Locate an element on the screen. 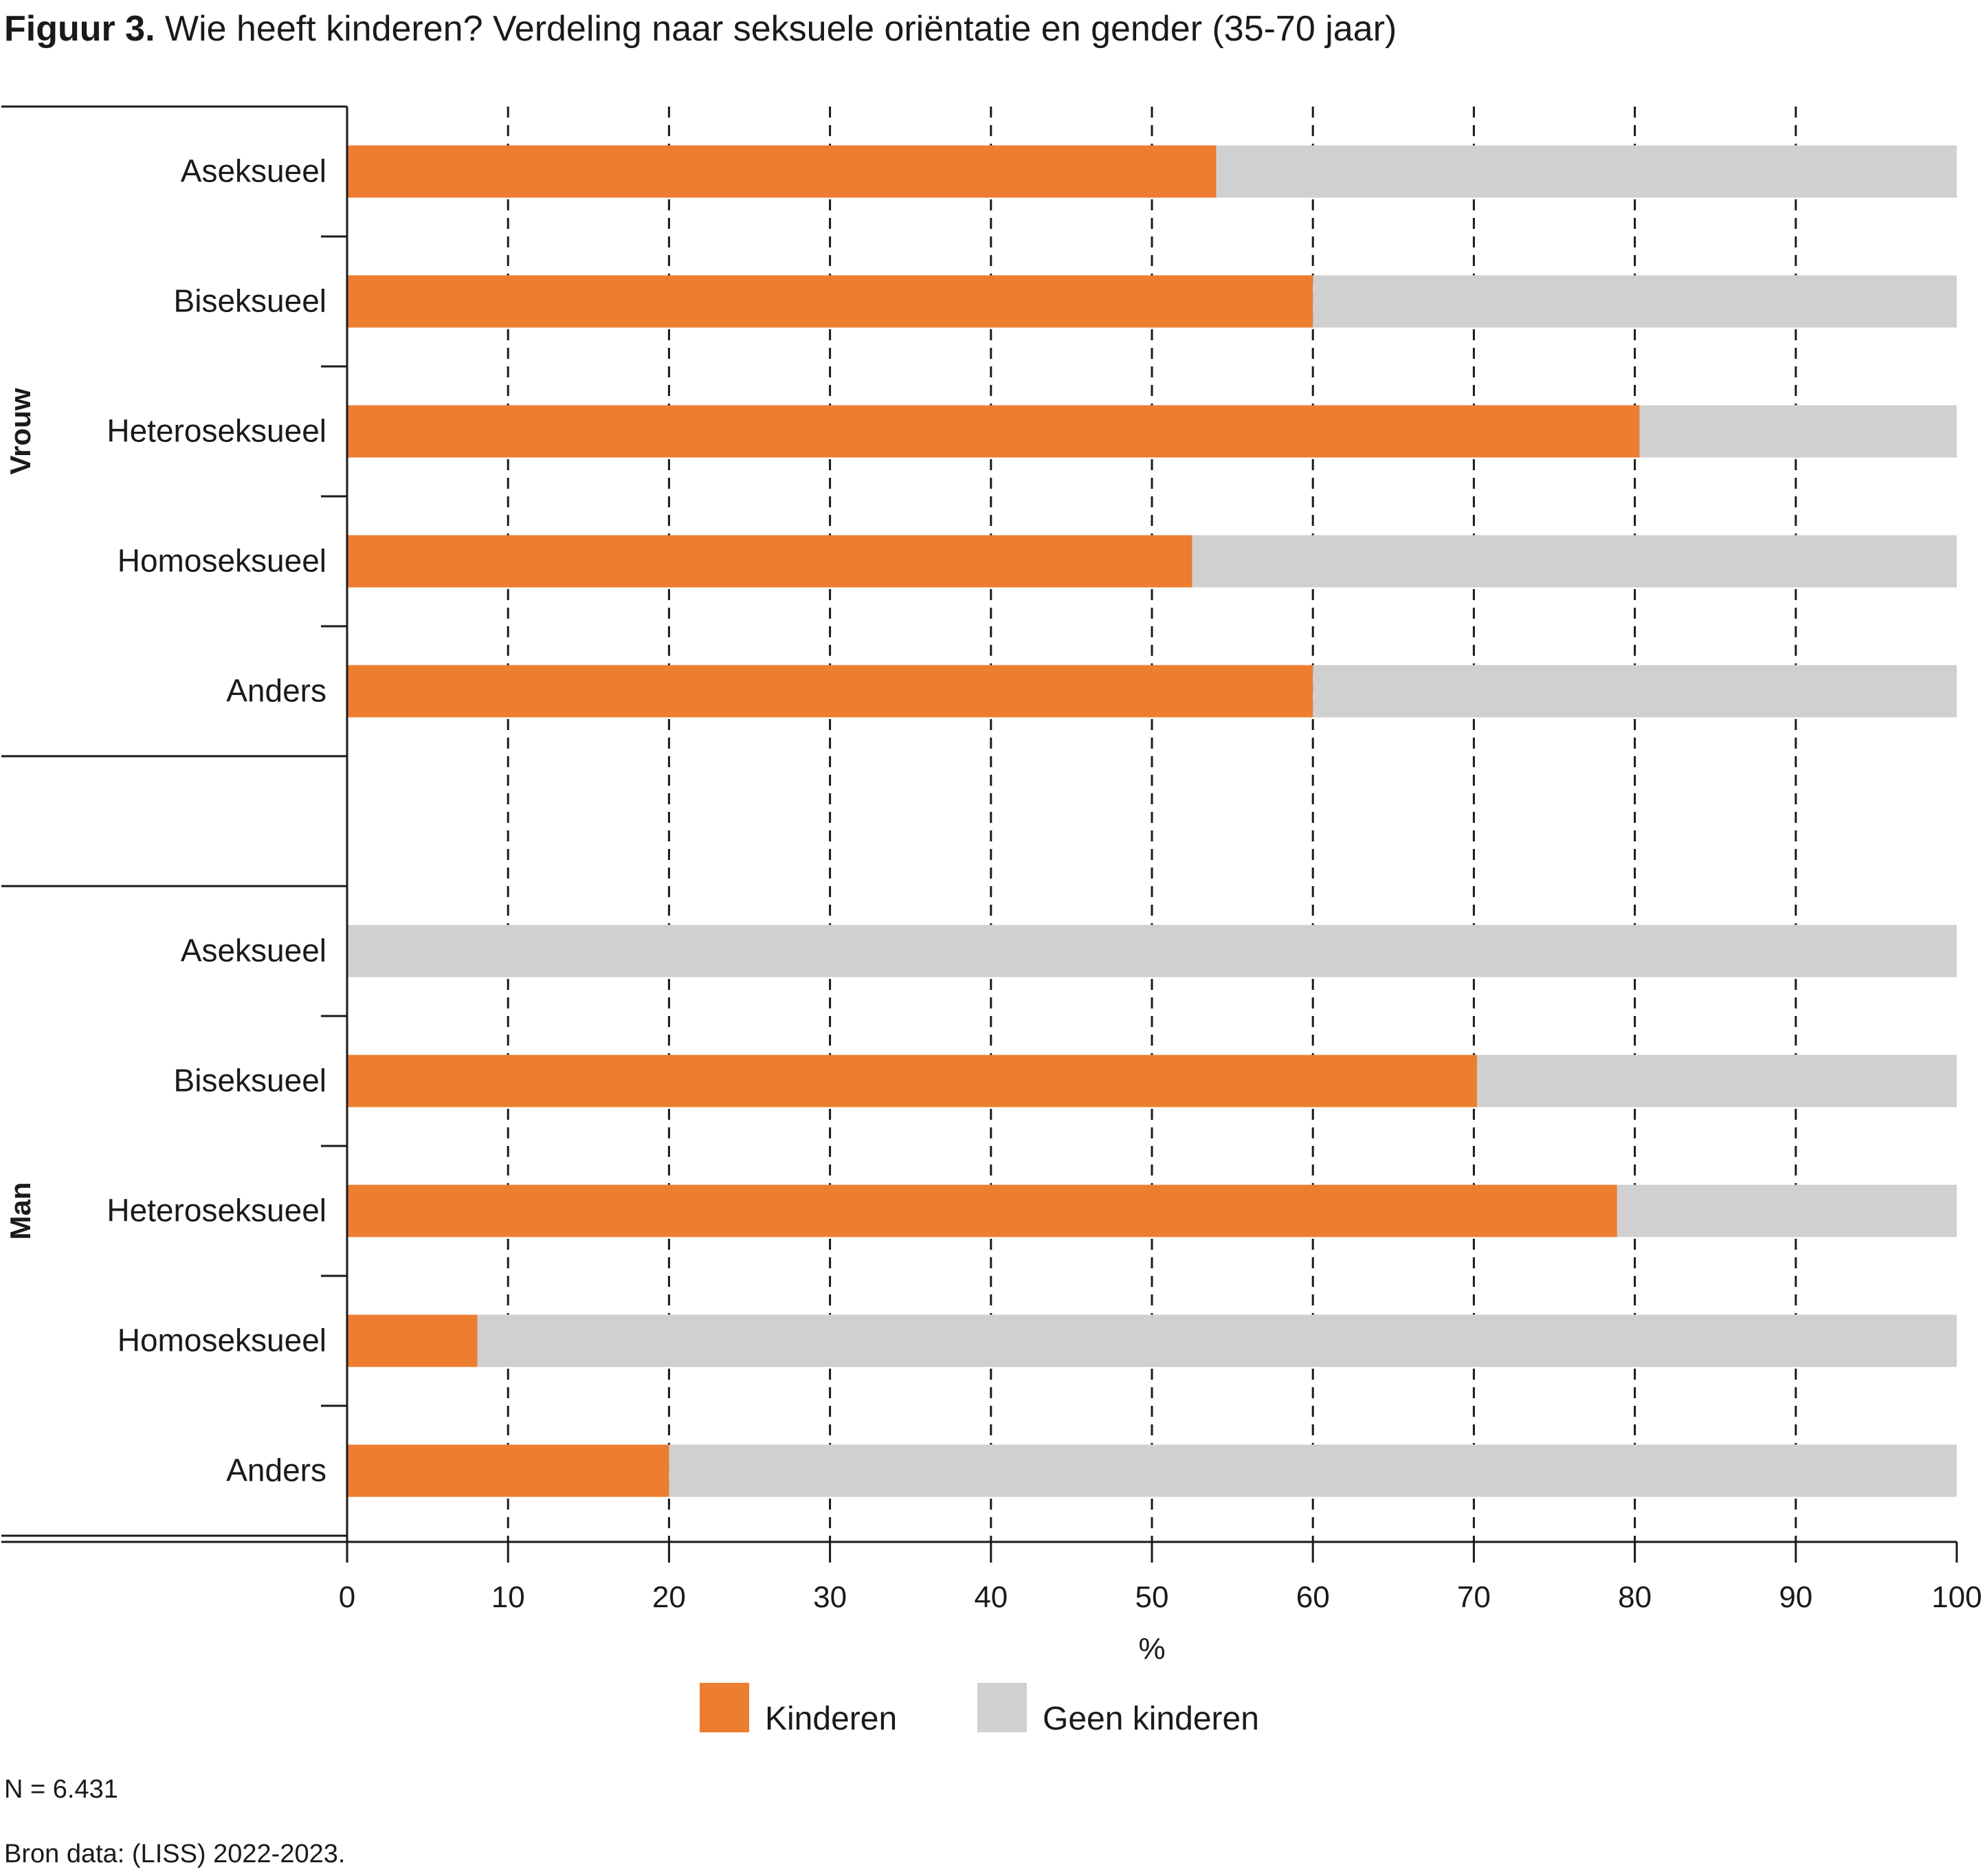  source-note: Bron data: (LISS) 2022-2023. is located at coordinates (175, 1854).